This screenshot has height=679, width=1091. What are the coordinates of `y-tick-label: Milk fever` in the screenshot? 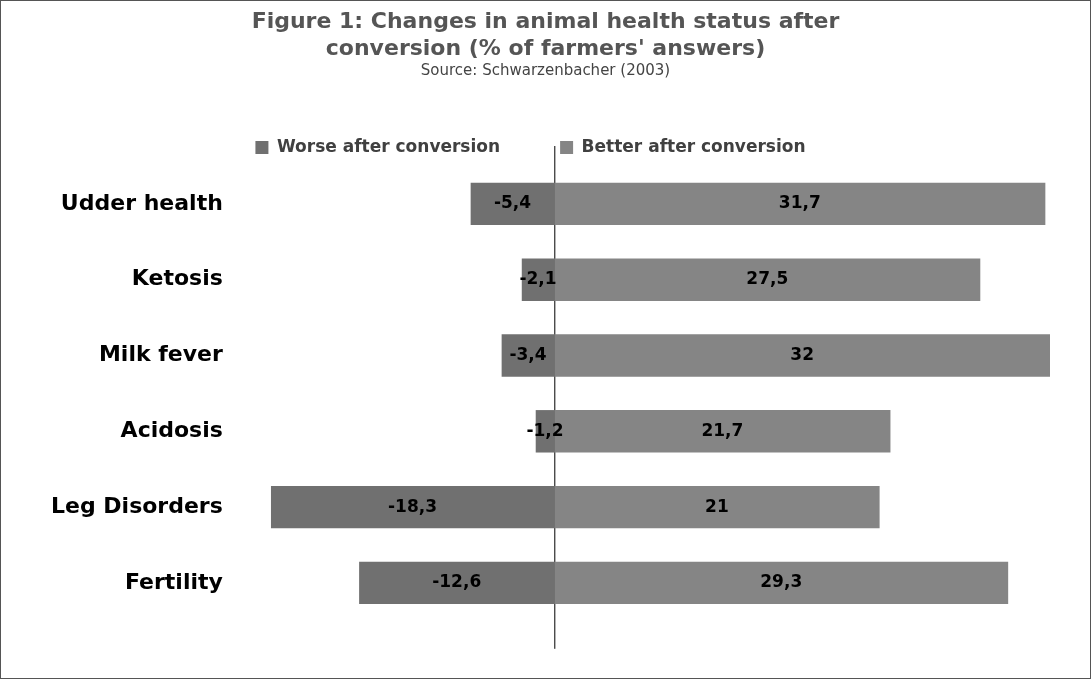 It's located at (160, 354).